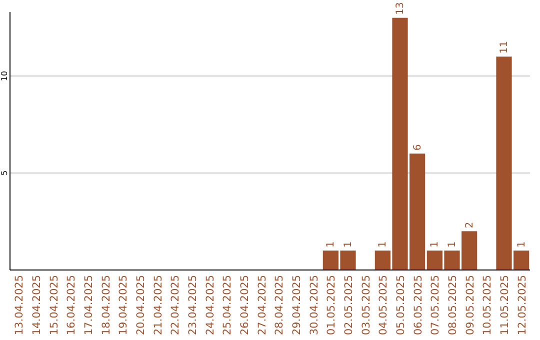  Describe the element at coordinates (297, 305) in the screenshot. I see `x-tick-label: 29.04.2025` at that location.